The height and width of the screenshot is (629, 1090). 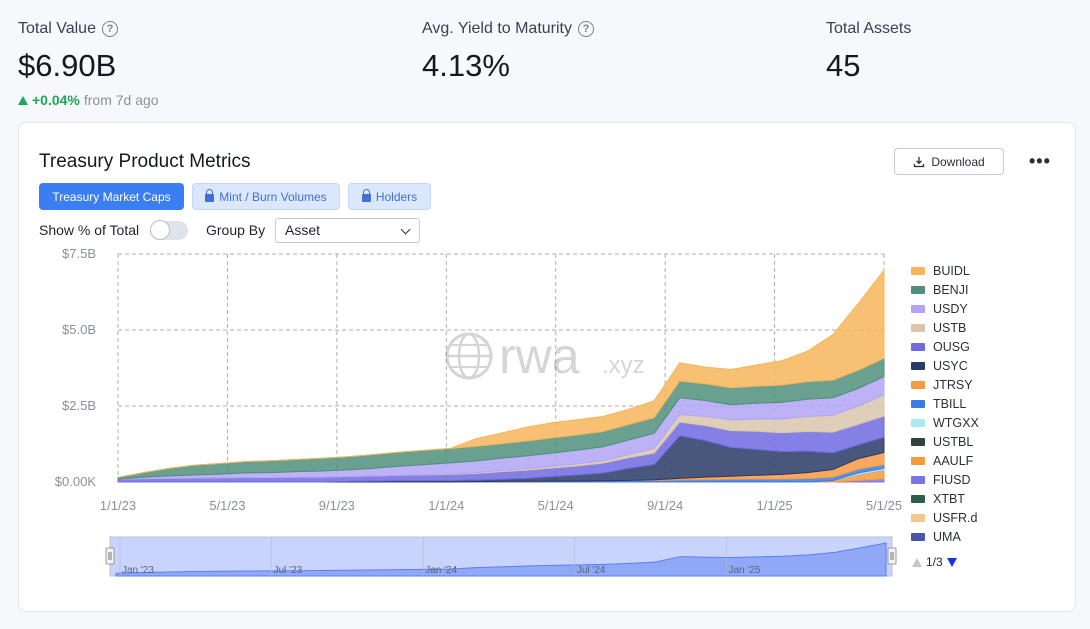 What do you see at coordinates (950, 365) in the screenshot?
I see `legend-label: USYC` at bounding box center [950, 365].